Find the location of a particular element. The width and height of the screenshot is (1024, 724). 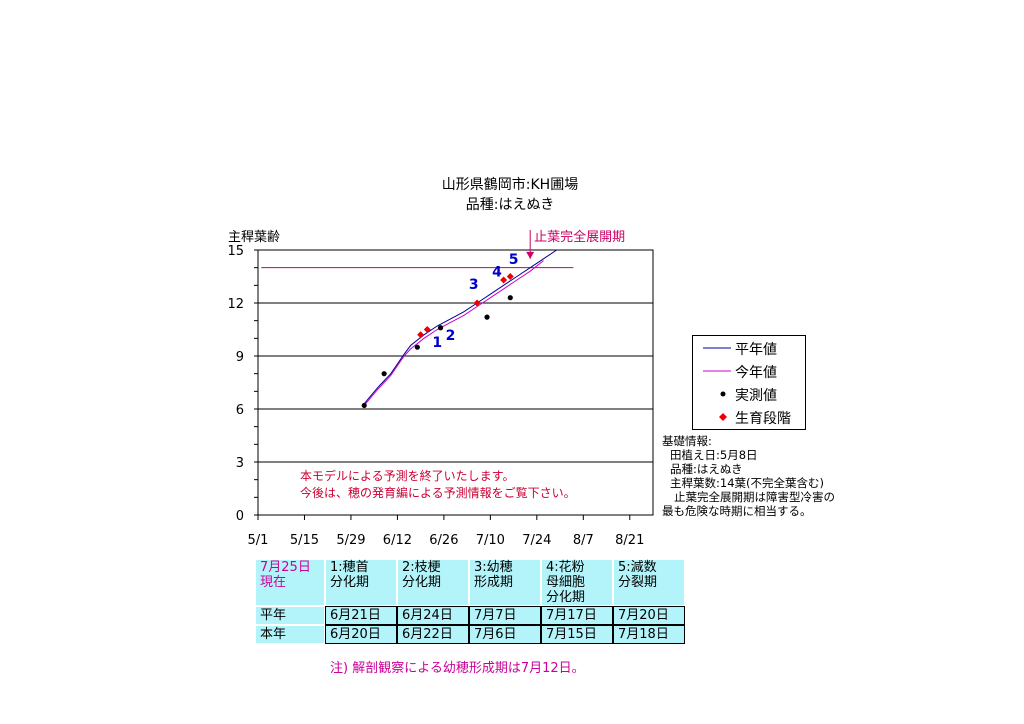

legend-diamond-stage is located at coordinates (723, 417).